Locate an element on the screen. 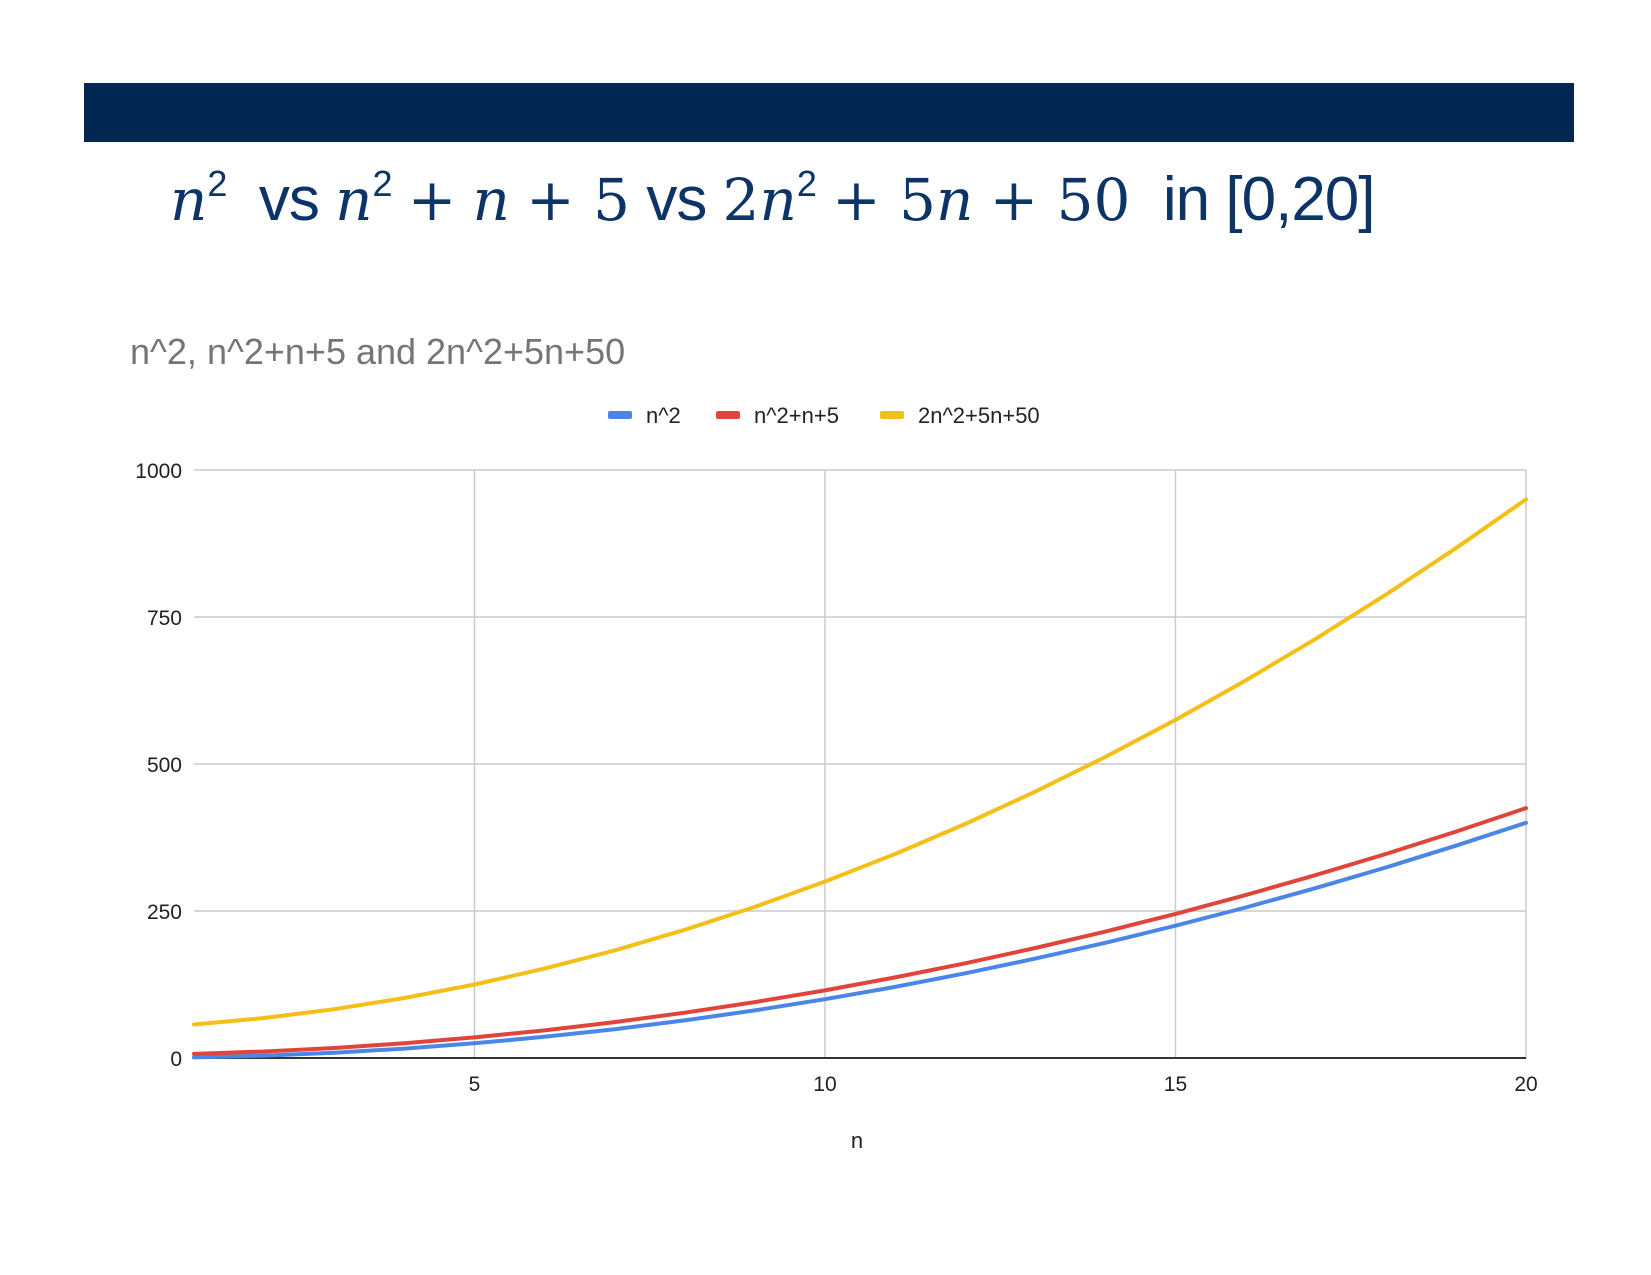 Image resolution: width=1651 pixels, height=1275 pixels. legend-label-1: n^2 is located at coordinates (663, 415).